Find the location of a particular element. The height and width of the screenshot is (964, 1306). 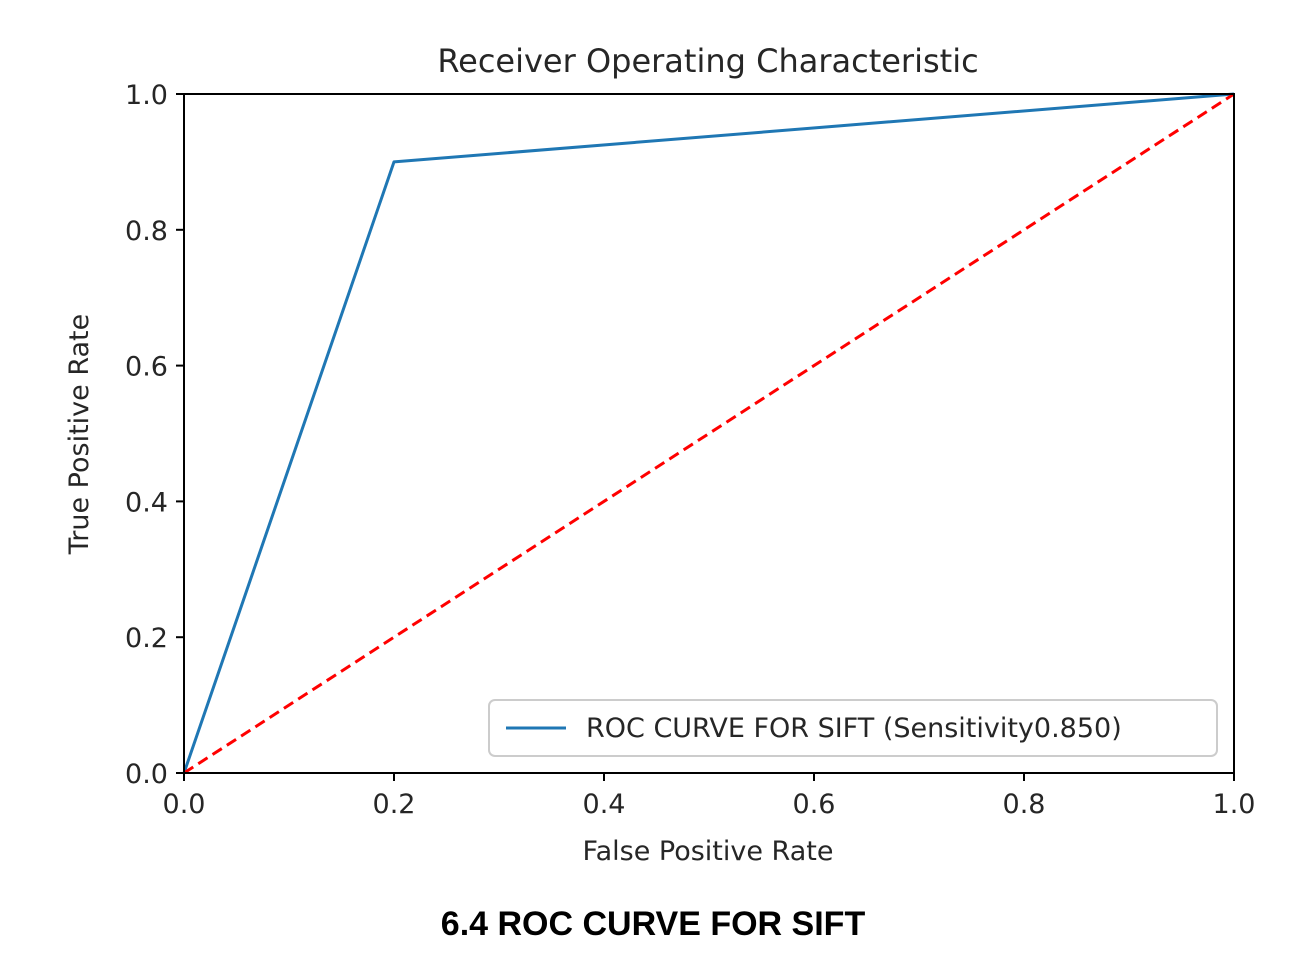

legend-box is located at coordinates (853, 728).